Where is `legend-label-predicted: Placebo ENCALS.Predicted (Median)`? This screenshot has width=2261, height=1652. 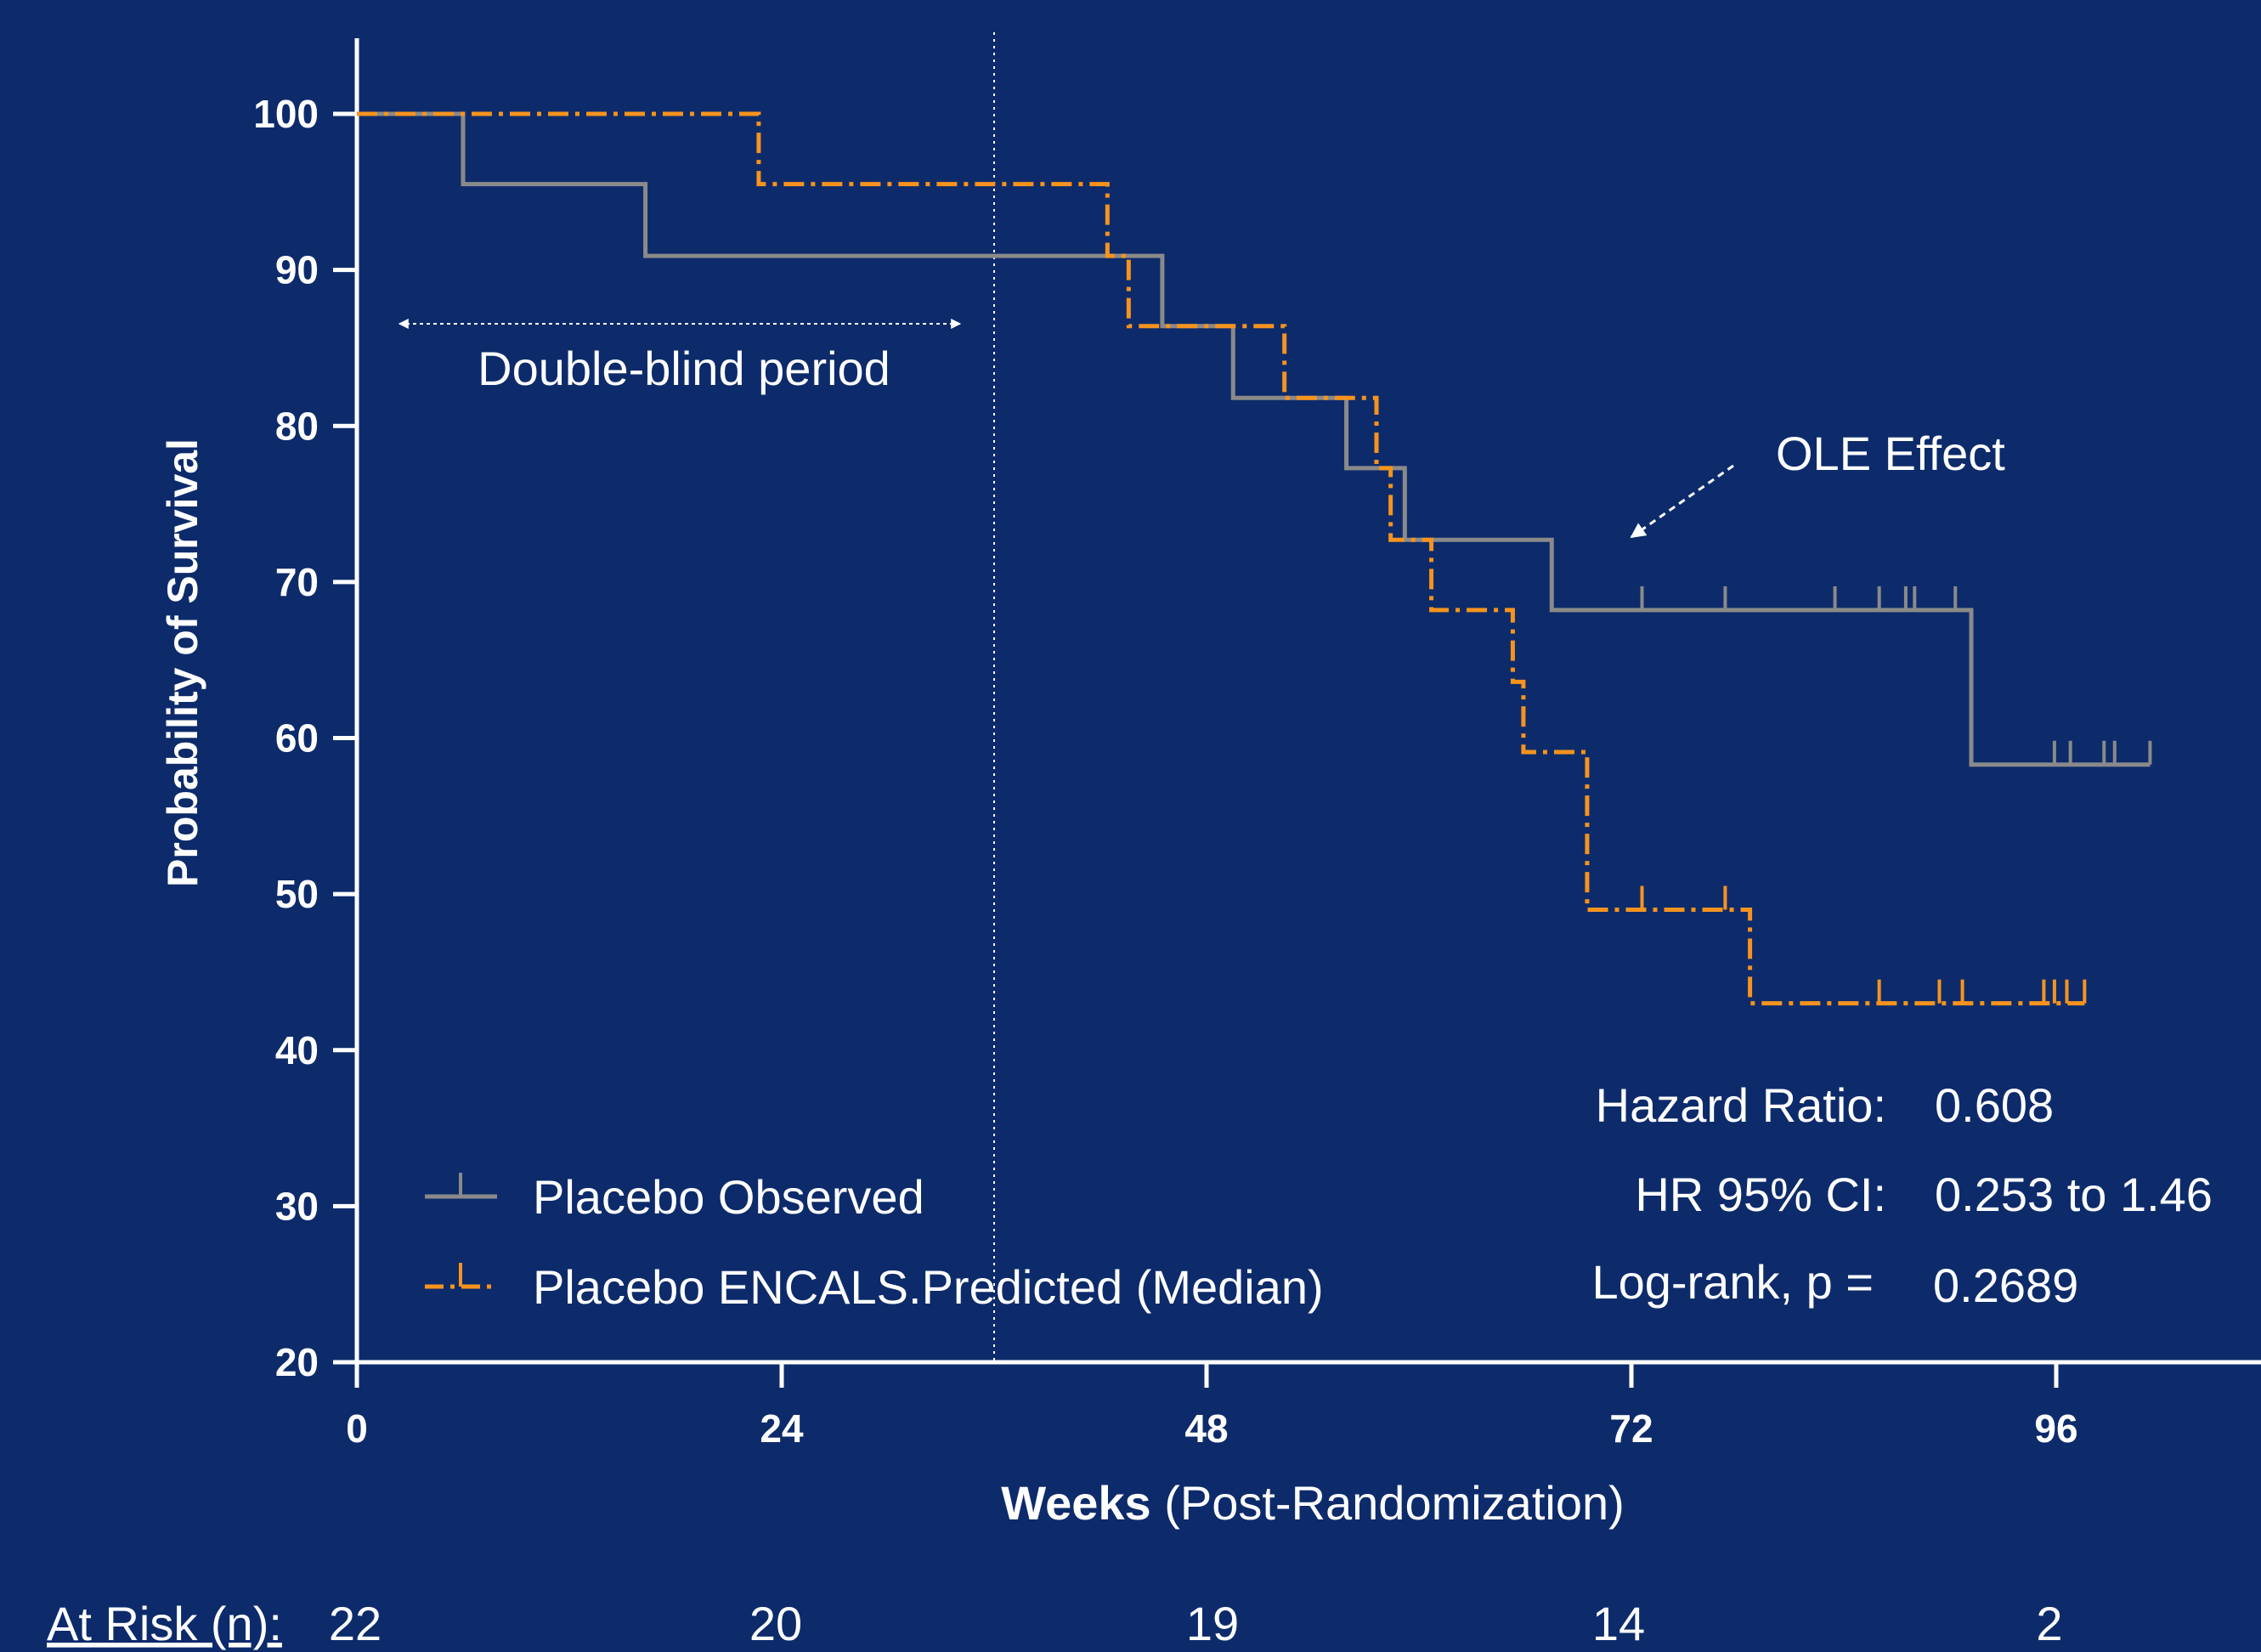
legend-label-predicted: Placebo ENCALS.Predicted (Median) is located at coordinates (928, 1287).